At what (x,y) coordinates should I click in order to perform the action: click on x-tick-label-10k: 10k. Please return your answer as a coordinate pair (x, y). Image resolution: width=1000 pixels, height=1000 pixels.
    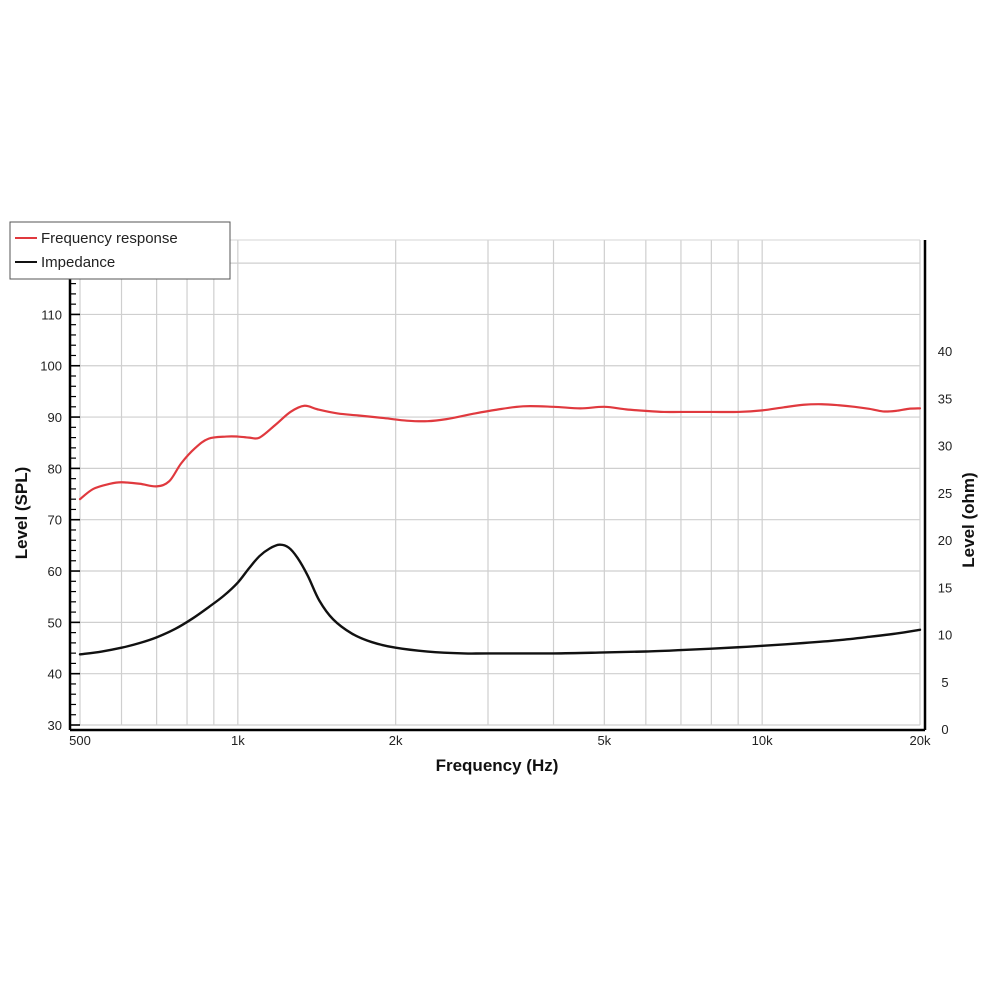
    Looking at the image, I should click on (762, 740).